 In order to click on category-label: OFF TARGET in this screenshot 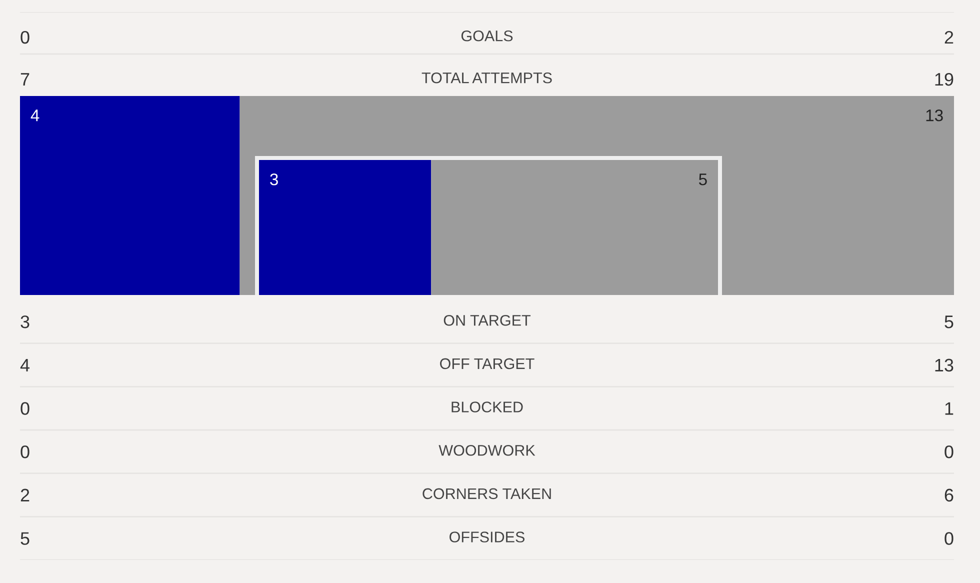, I will do `click(487, 364)`.